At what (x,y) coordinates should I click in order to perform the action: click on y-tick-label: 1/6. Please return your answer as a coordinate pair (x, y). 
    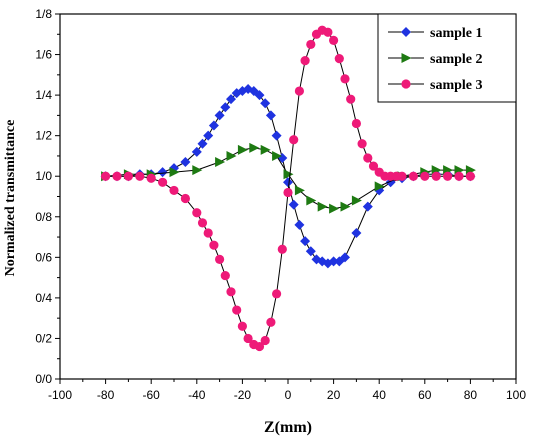
    Looking at the image, I should click on (43, 55).